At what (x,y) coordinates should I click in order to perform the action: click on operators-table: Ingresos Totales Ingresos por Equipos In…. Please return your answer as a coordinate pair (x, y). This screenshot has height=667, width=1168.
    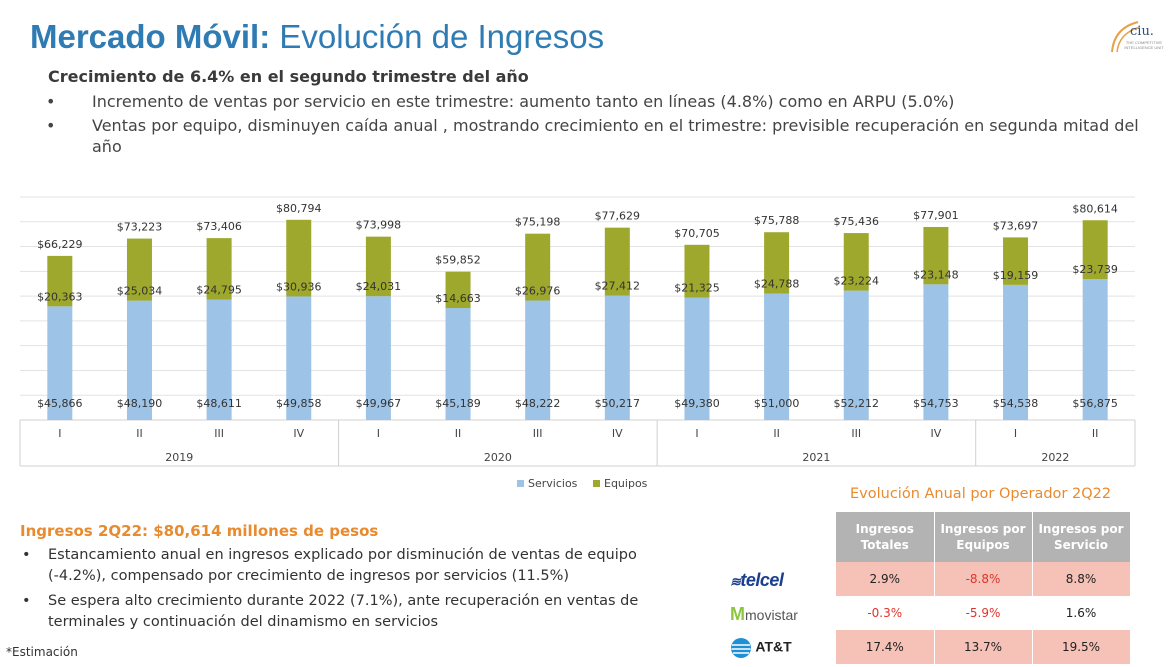
    Looking at the image, I should click on (983, 588).